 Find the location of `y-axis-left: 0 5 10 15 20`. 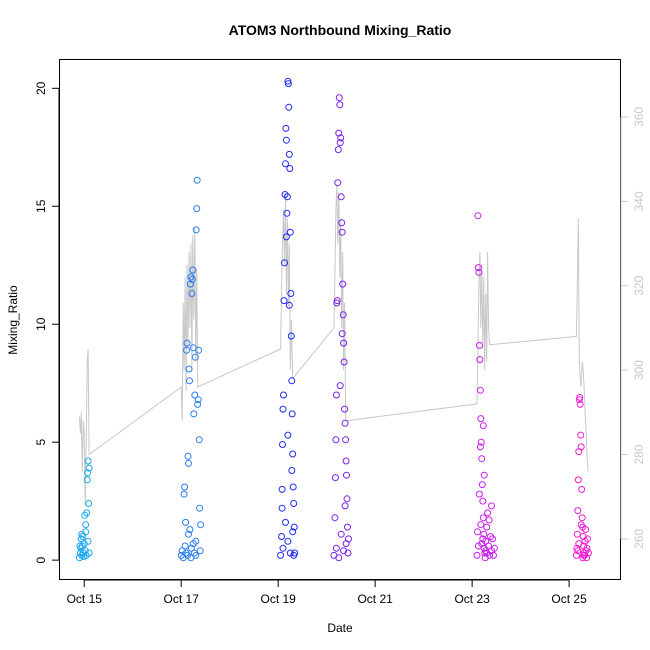

y-axis-left: 0 5 10 15 20 is located at coordinates (47, 322).